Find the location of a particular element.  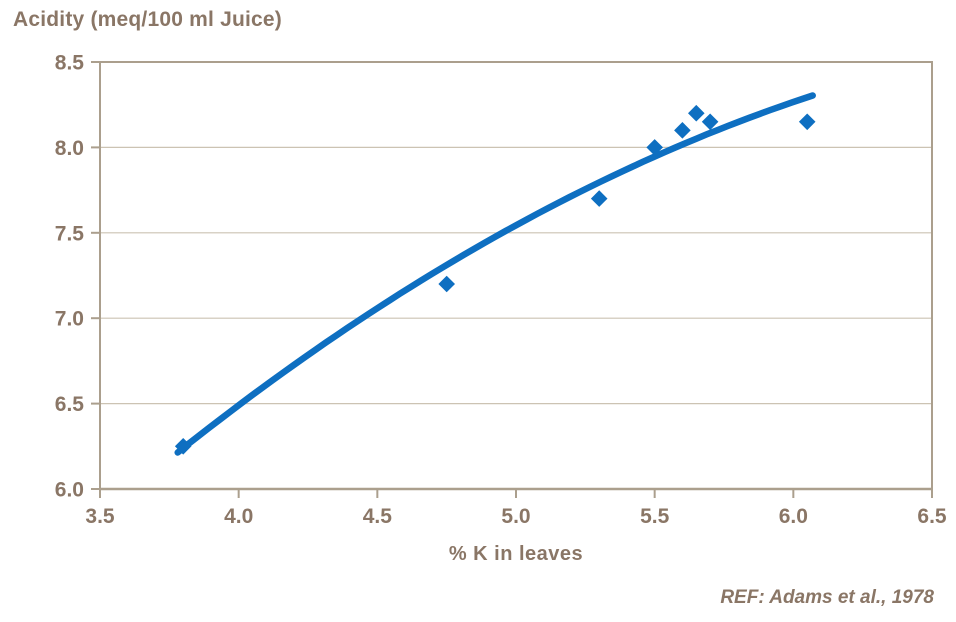

y-tick-label: 7.5 is located at coordinates (70, 233).